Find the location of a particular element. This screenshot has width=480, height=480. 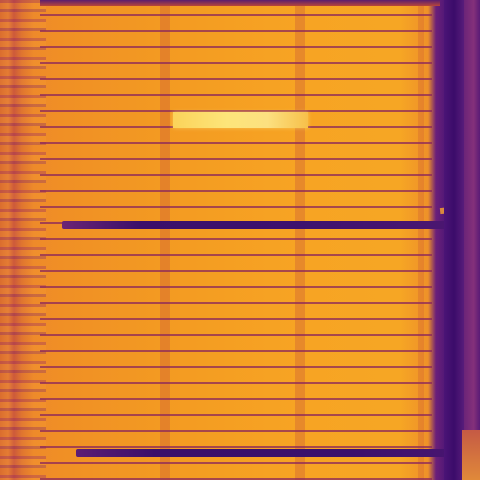

left-mottled-region is located at coordinates (23, 240).